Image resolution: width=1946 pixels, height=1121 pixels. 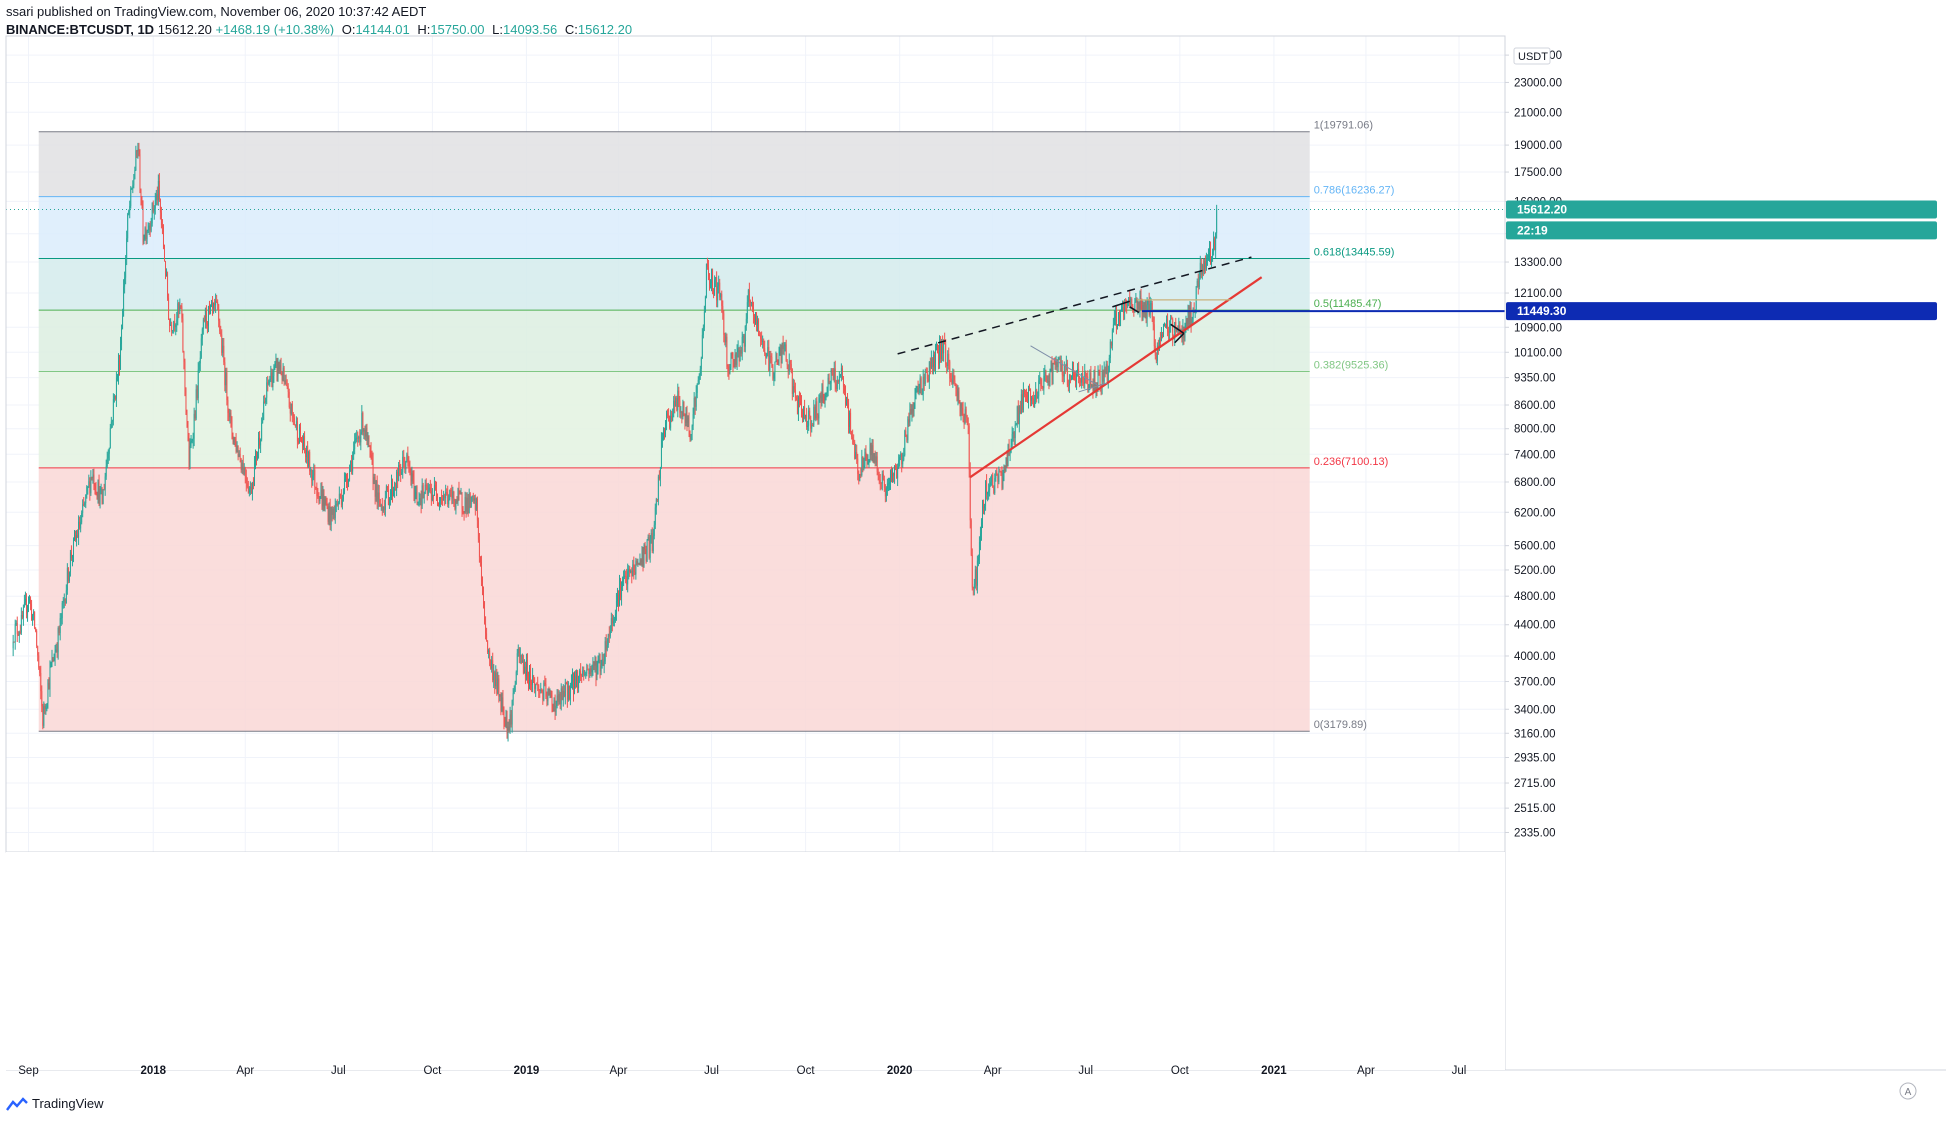 What do you see at coordinates (1535, 809) in the screenshot?
I see `price-tick-label: 2515.00` at bounding box center [1535, 809].